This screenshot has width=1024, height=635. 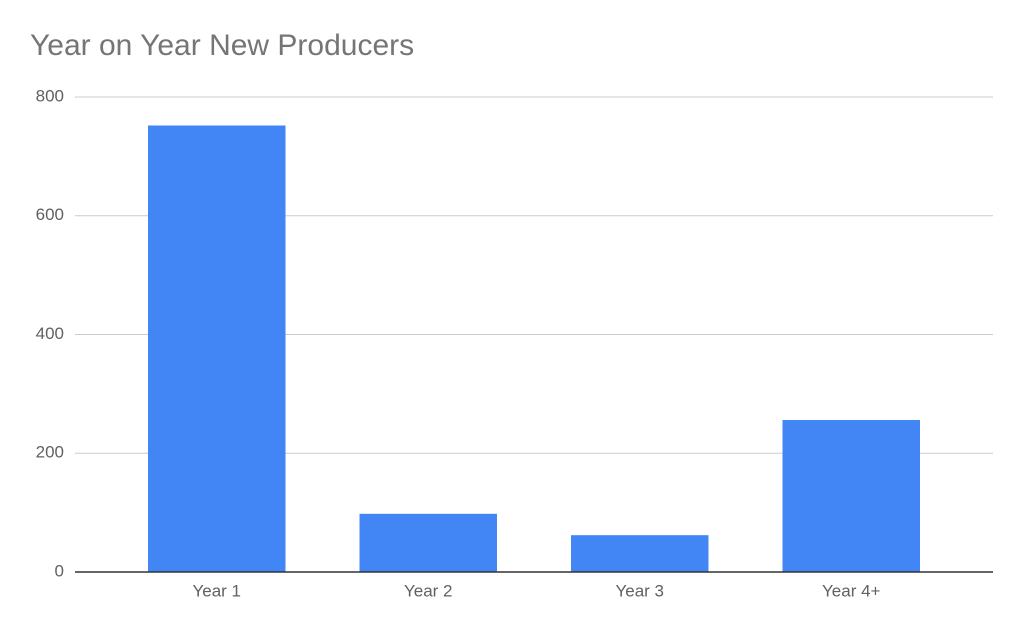 What do you see at coordinates (851, 590) in the screenshot?
I see `x-tick-label: Year 4+` at bounding box center [851, 590].